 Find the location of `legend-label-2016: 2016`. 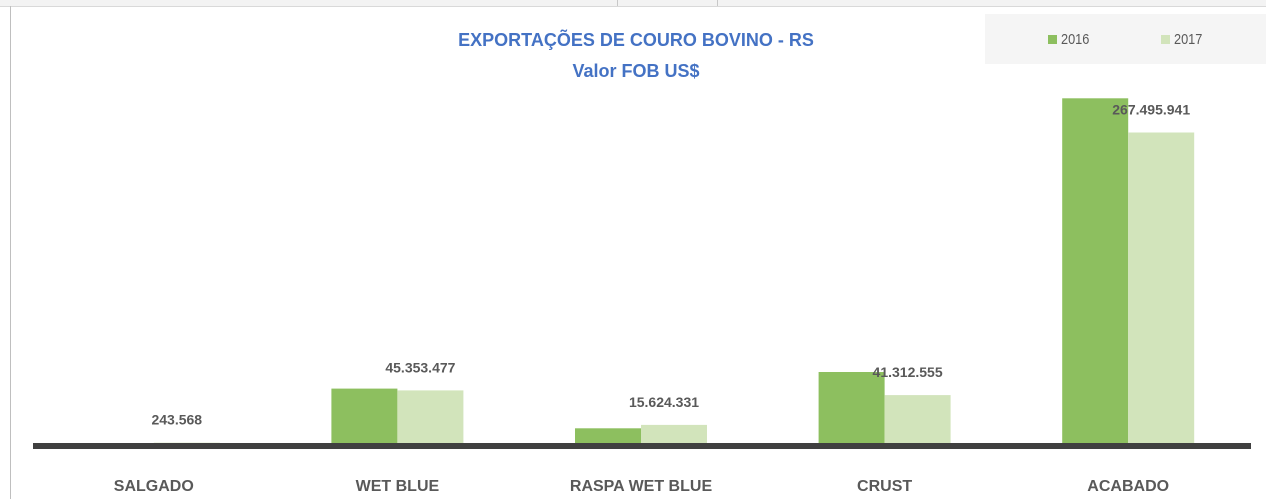

legend-label-2016: 2016 is located at coordinates (1075, 39).